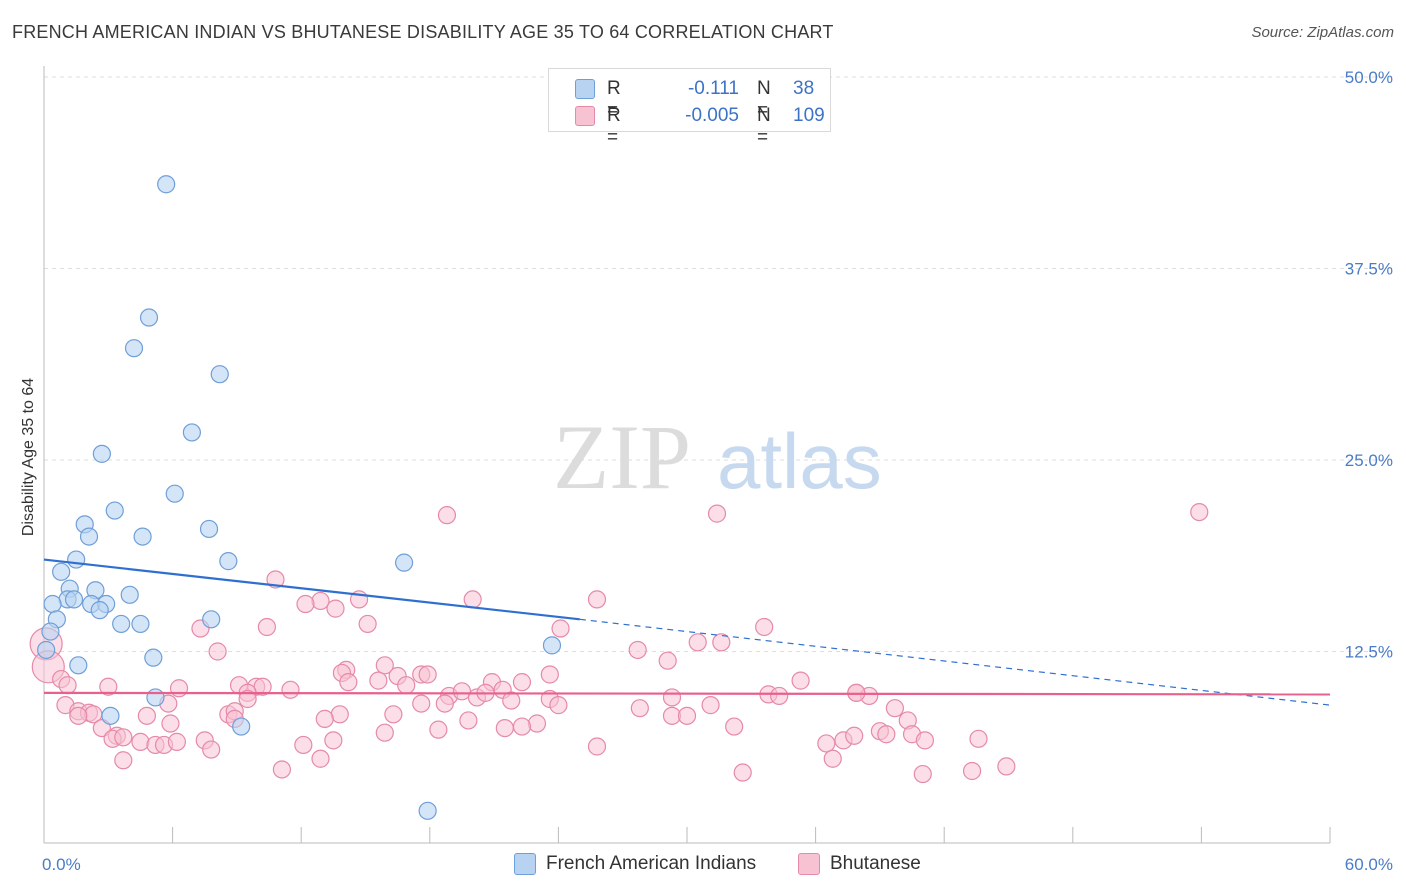 Image resolution: width=1406 pixels, height=892 pixels. Describe the element at coordinates (61, 864) in the screenshot. I see `x-tick-label: 0.0%` at that location.